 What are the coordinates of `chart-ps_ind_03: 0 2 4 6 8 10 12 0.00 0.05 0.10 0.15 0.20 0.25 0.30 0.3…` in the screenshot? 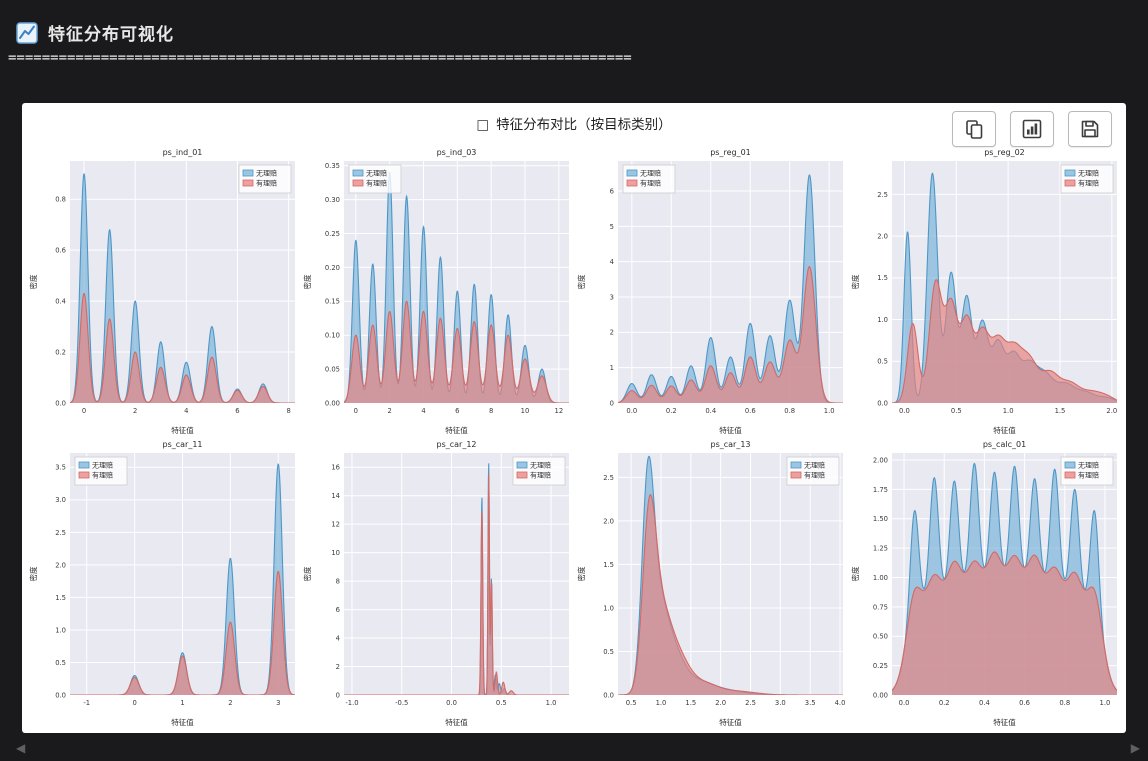 It's located at (438, 291).